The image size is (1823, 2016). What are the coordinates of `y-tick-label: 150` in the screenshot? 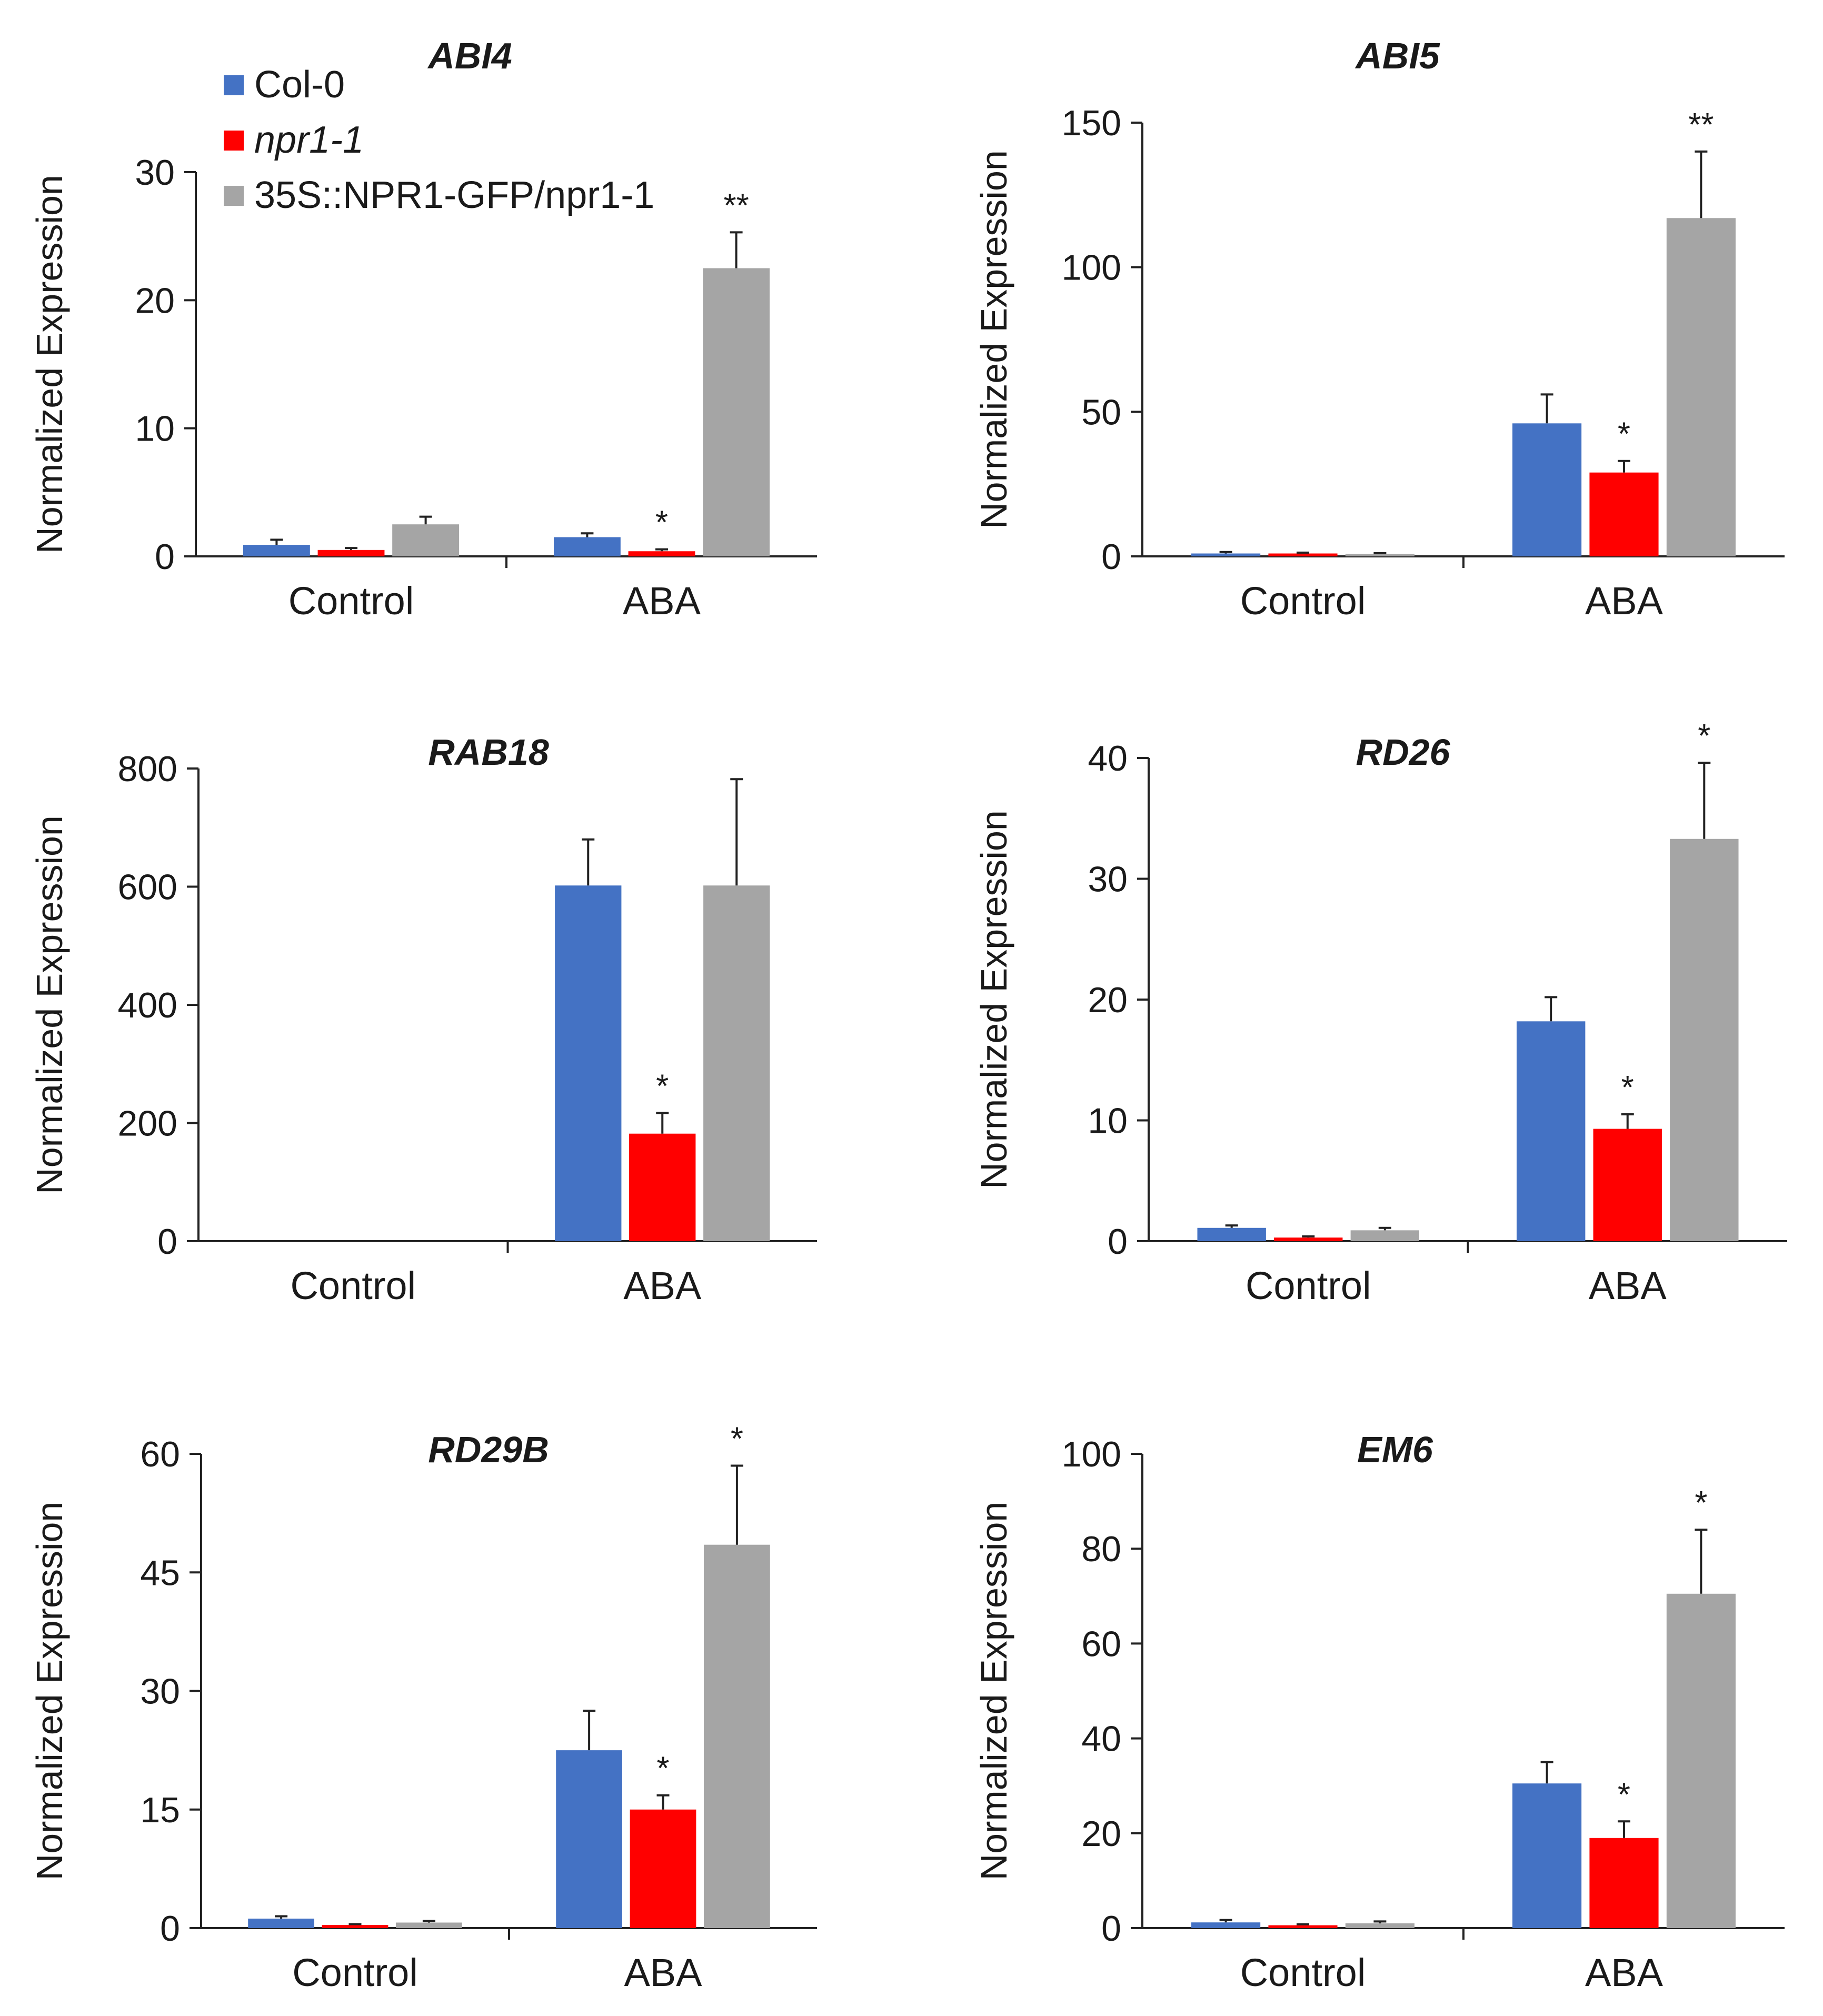 It's located at (1091, 123).